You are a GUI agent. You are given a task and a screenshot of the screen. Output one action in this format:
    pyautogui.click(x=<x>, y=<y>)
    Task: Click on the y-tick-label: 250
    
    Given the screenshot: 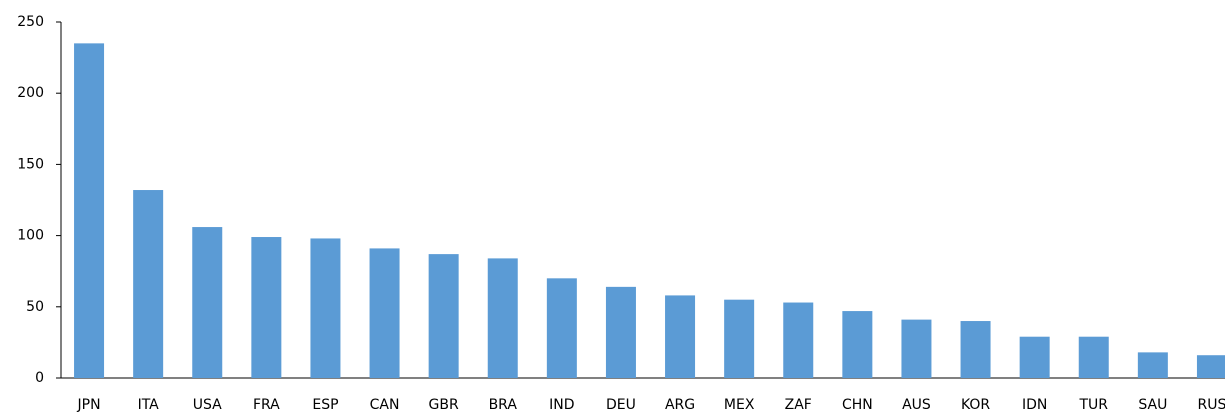 What is the action you would take?
    pyautogui.click(x=30, y=22)
    